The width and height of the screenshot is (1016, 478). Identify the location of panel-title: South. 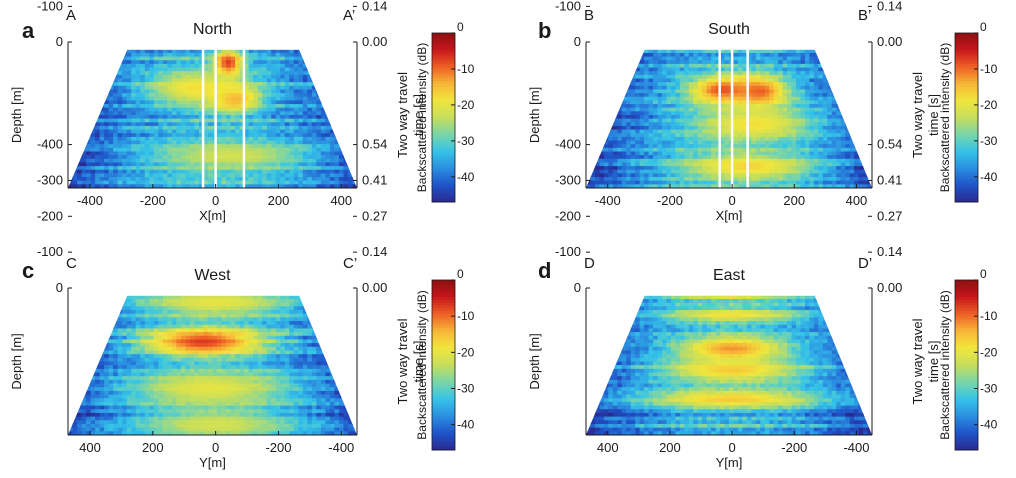
(729, 29).